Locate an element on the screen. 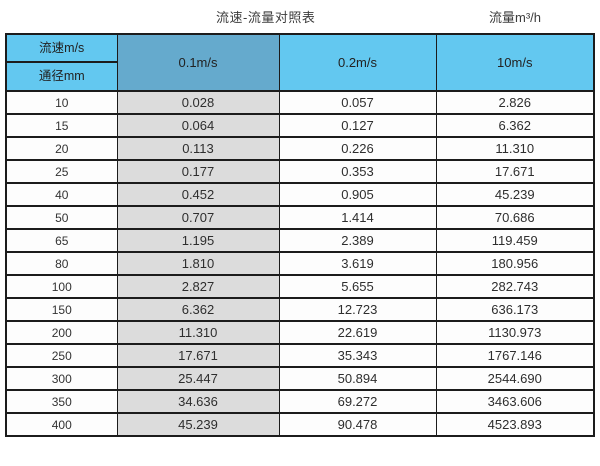  table-title: 流速-流量对照表 is located at coordinates (266, 17).